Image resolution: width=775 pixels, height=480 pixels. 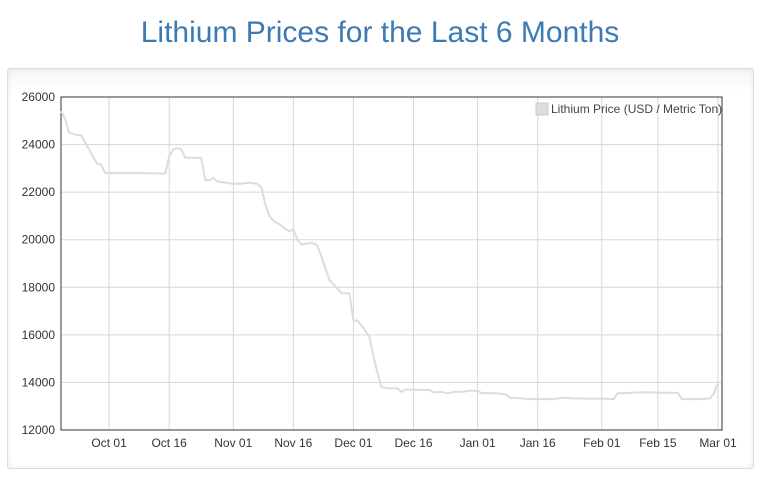 I want to click on x-tick-label: Dec 16, so click(x=414, y=443).